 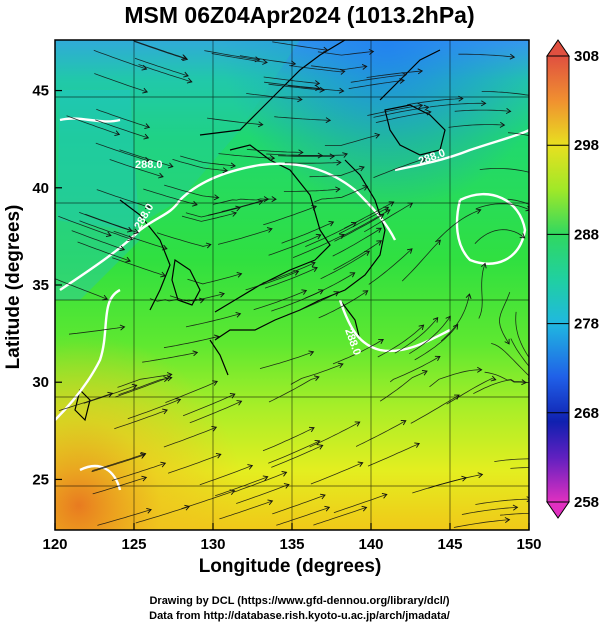 I want to click on contour-label: 288.0, so click(x=149, y=165).